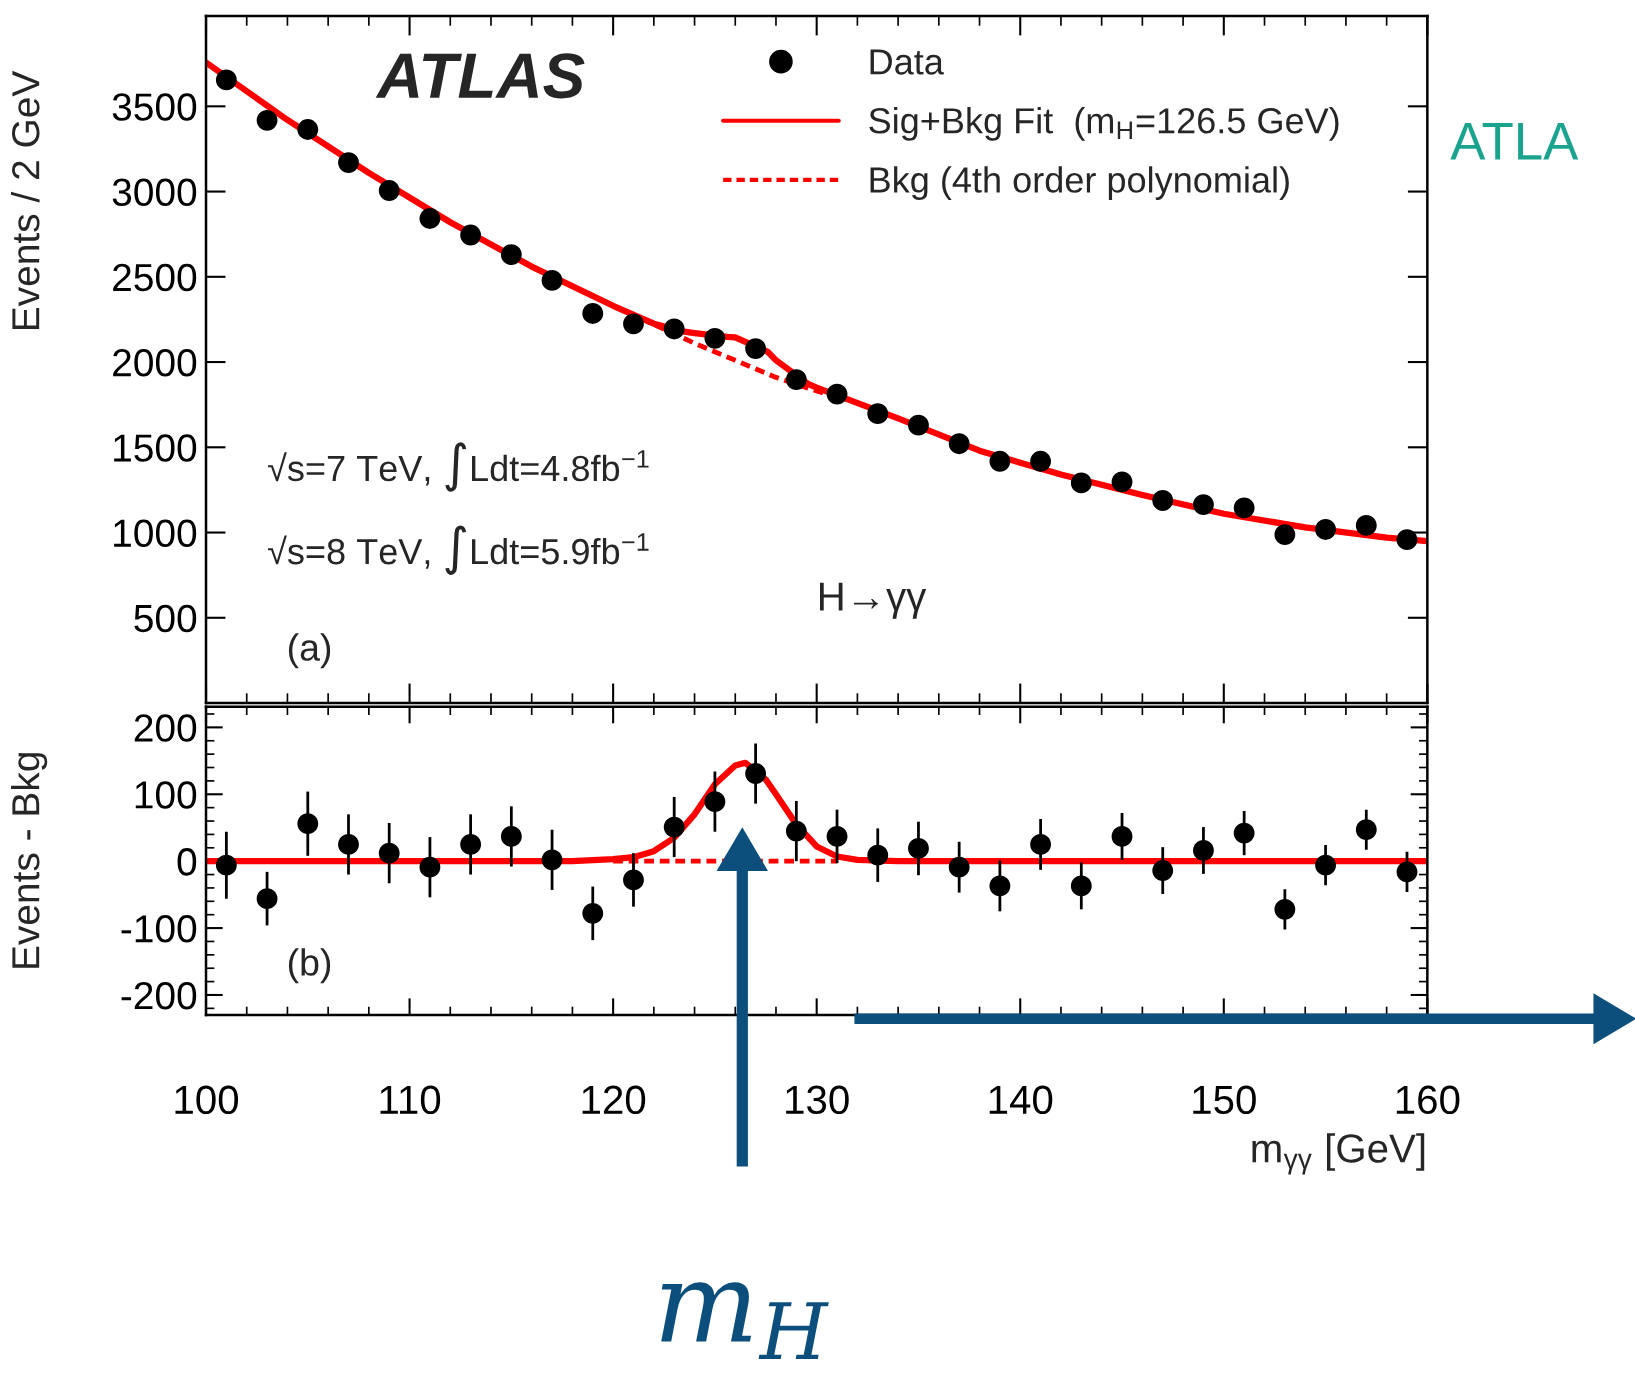 The height and width of the screenshot is (1388, 1635). Describe the element at coordinates (1428, 1100) in the screenshot. I see `x-tick-label: 160` at that location.